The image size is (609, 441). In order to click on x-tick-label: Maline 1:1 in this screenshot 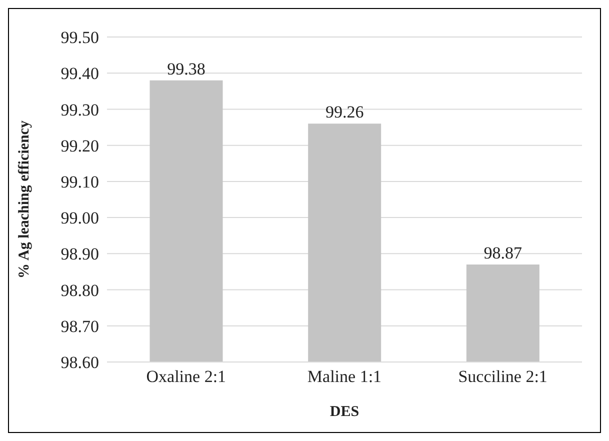, I will do `click(344, 376)`.